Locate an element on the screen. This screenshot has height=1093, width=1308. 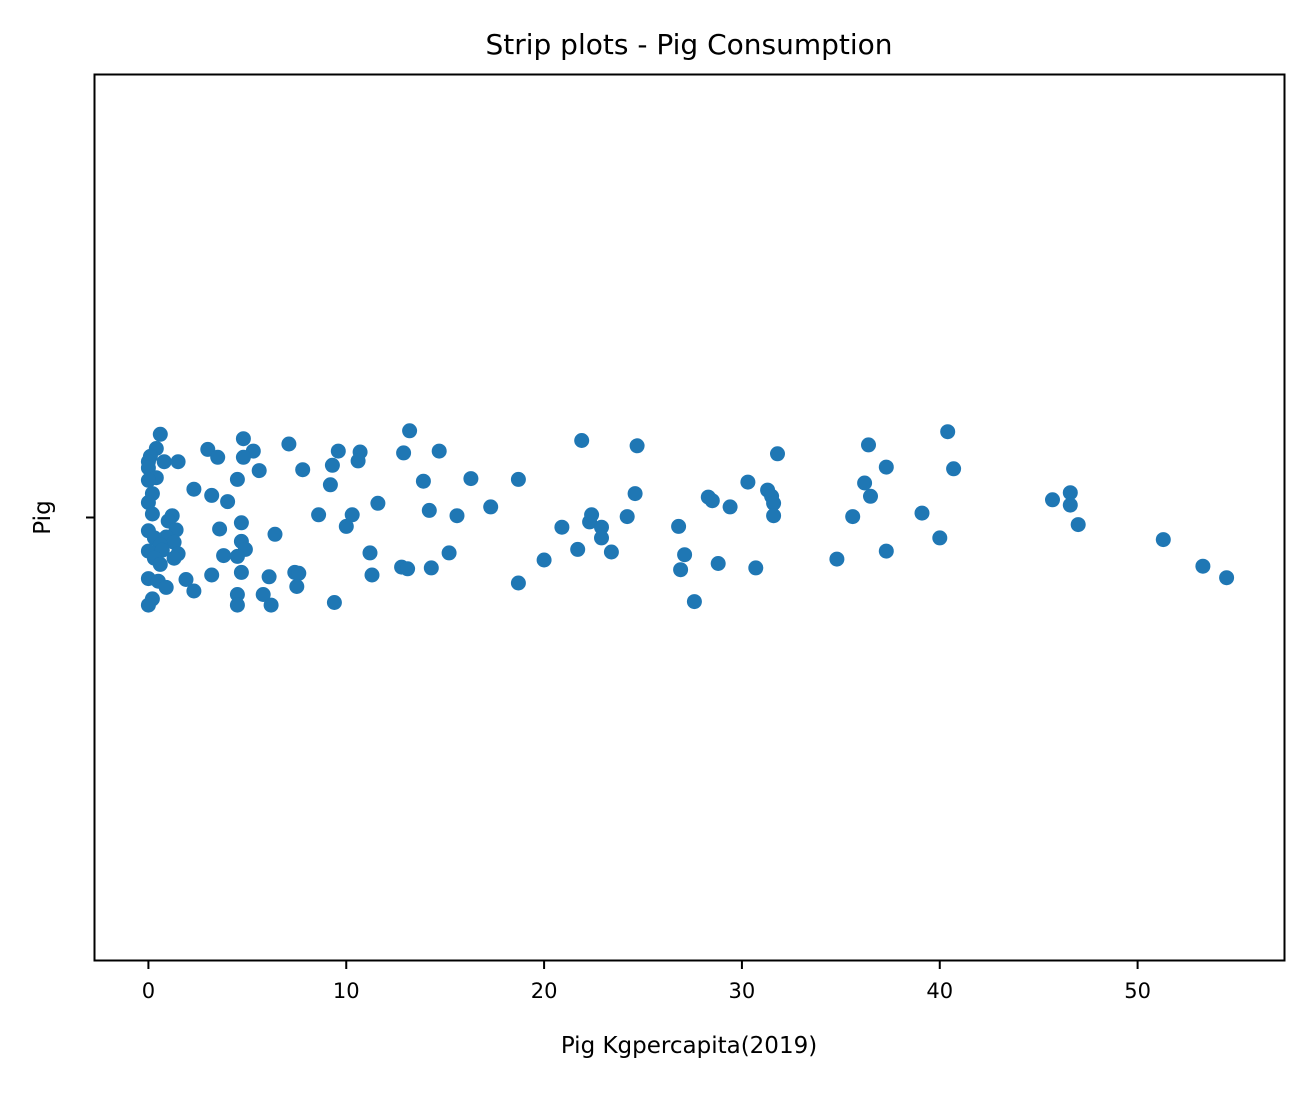
points-layer is located at coordinates (687, 518).